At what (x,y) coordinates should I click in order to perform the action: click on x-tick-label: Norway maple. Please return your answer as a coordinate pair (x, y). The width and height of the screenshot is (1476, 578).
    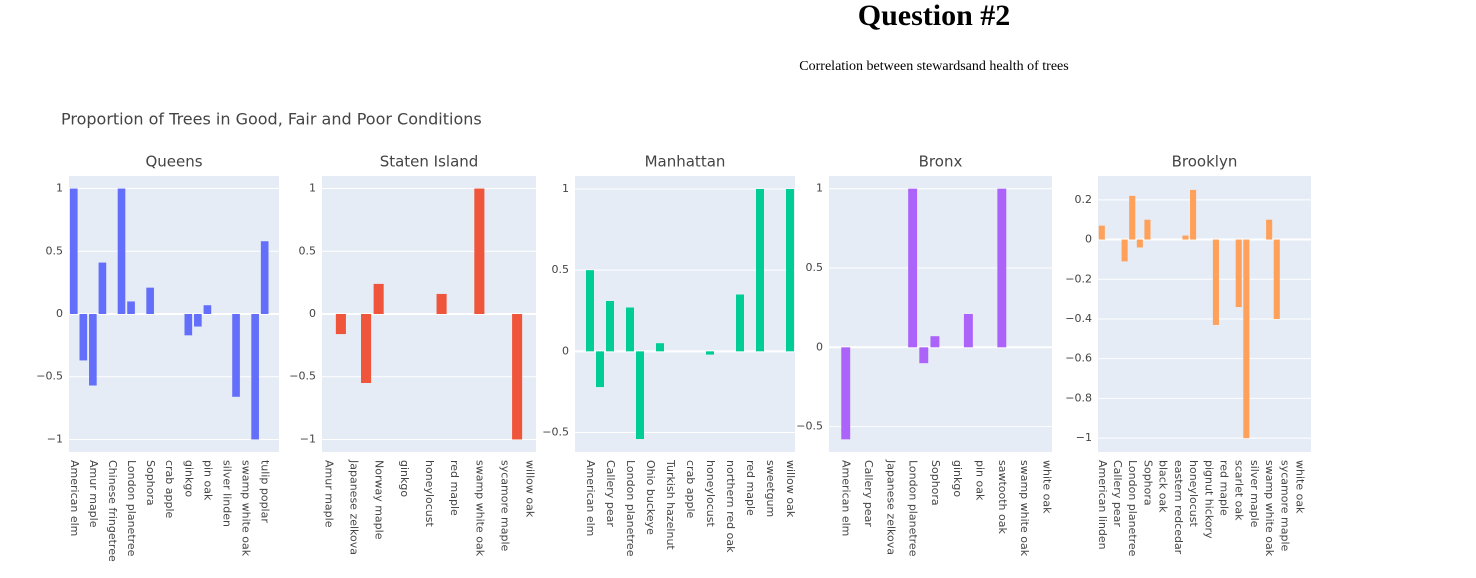
    Looking at the image, I should click on (379, 500).